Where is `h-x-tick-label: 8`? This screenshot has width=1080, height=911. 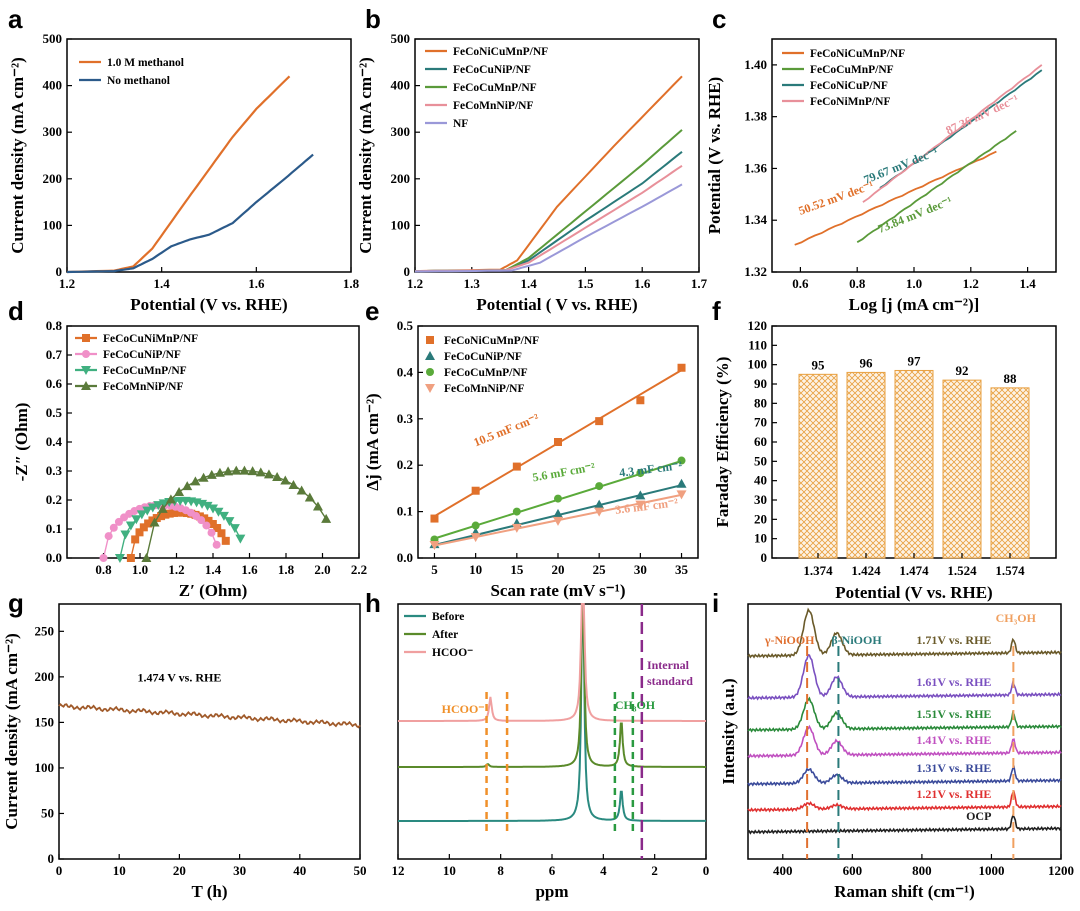
h-x-tick-label: 8 is located at coordinates (500, 870).